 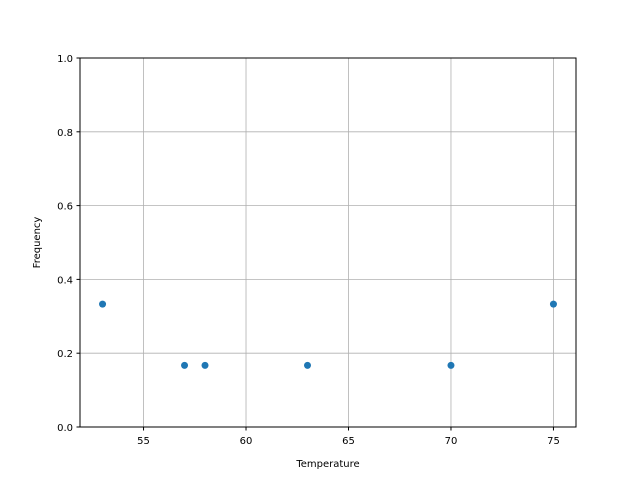 I want to click on y-tick-label: 0.4, so click(x=65, y=280).